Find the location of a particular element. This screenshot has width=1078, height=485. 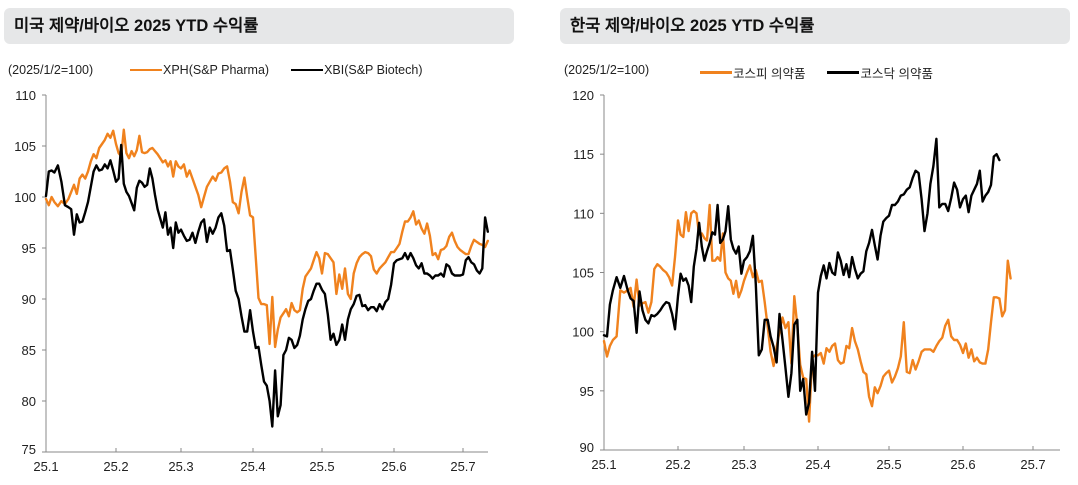

y-tick-label: 80 is located at coordinates (29, 401).